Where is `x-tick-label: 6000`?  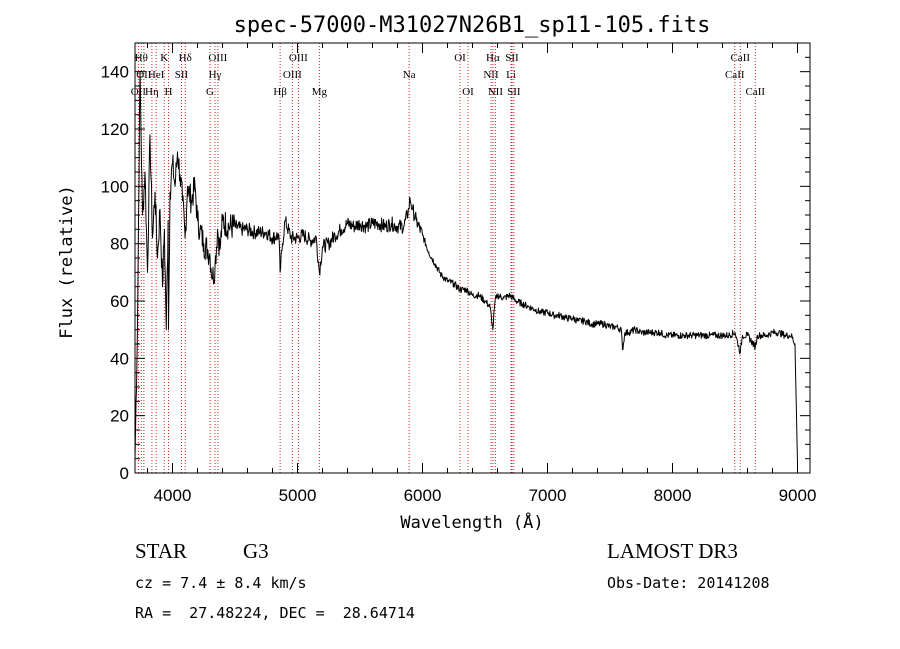
x-tick-label: 6000 is located at coordinates (423, 495).